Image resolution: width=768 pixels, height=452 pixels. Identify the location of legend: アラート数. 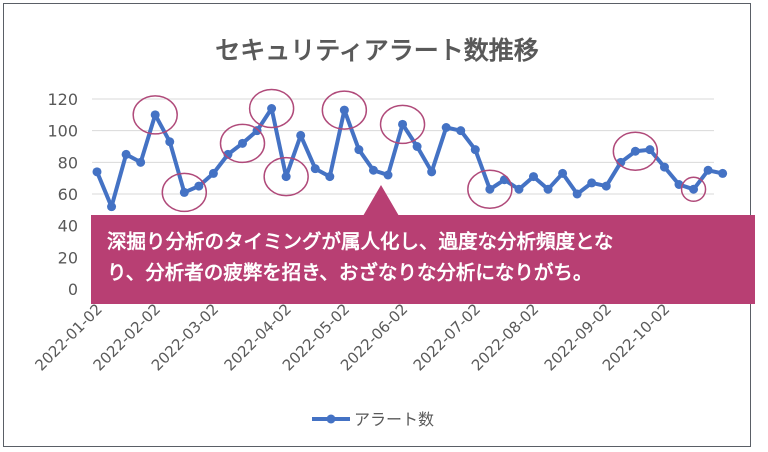
(373, 419).